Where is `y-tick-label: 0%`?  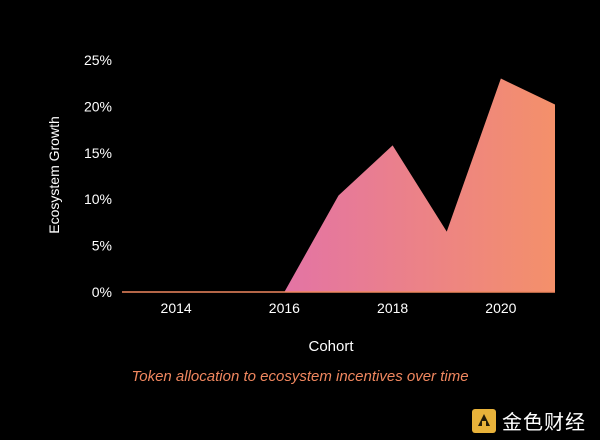
y-tick-label: 0% is located at coordinates (102, 292).